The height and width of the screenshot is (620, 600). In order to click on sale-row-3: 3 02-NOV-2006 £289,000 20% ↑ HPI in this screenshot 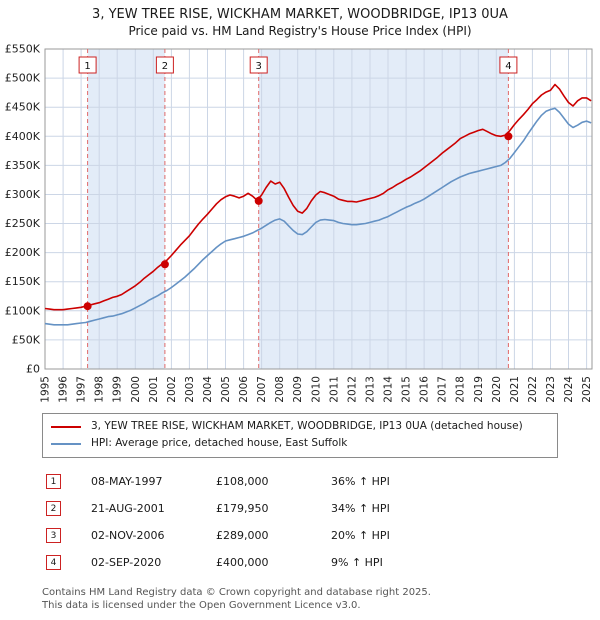, I will do `click(323, 535)`.